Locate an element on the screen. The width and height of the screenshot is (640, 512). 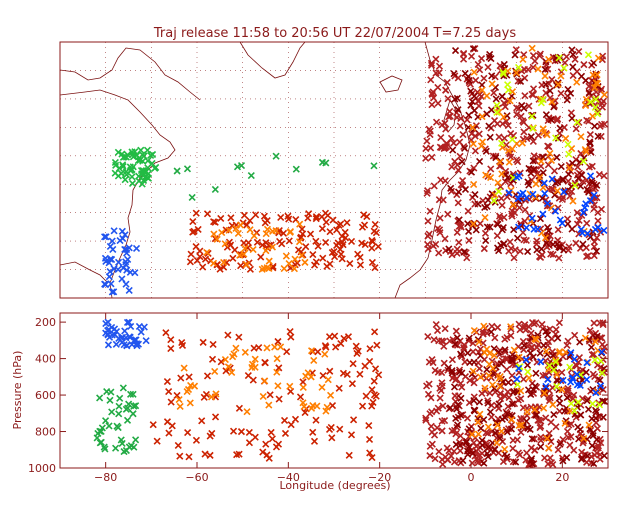
british-isles is located at coordinates (450, 116).